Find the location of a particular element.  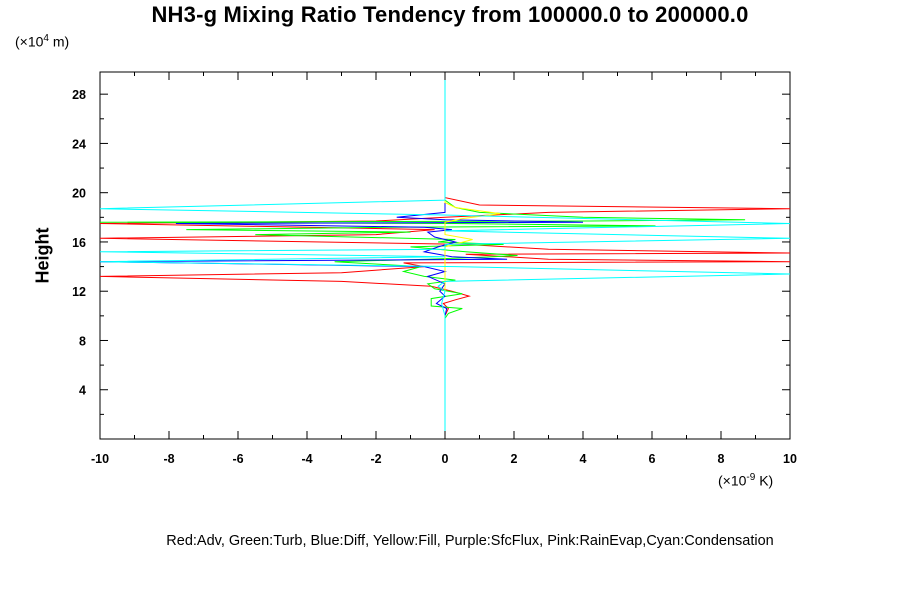

x-axis-unit: (×10-9 K) is located at coordinates (746, 480).